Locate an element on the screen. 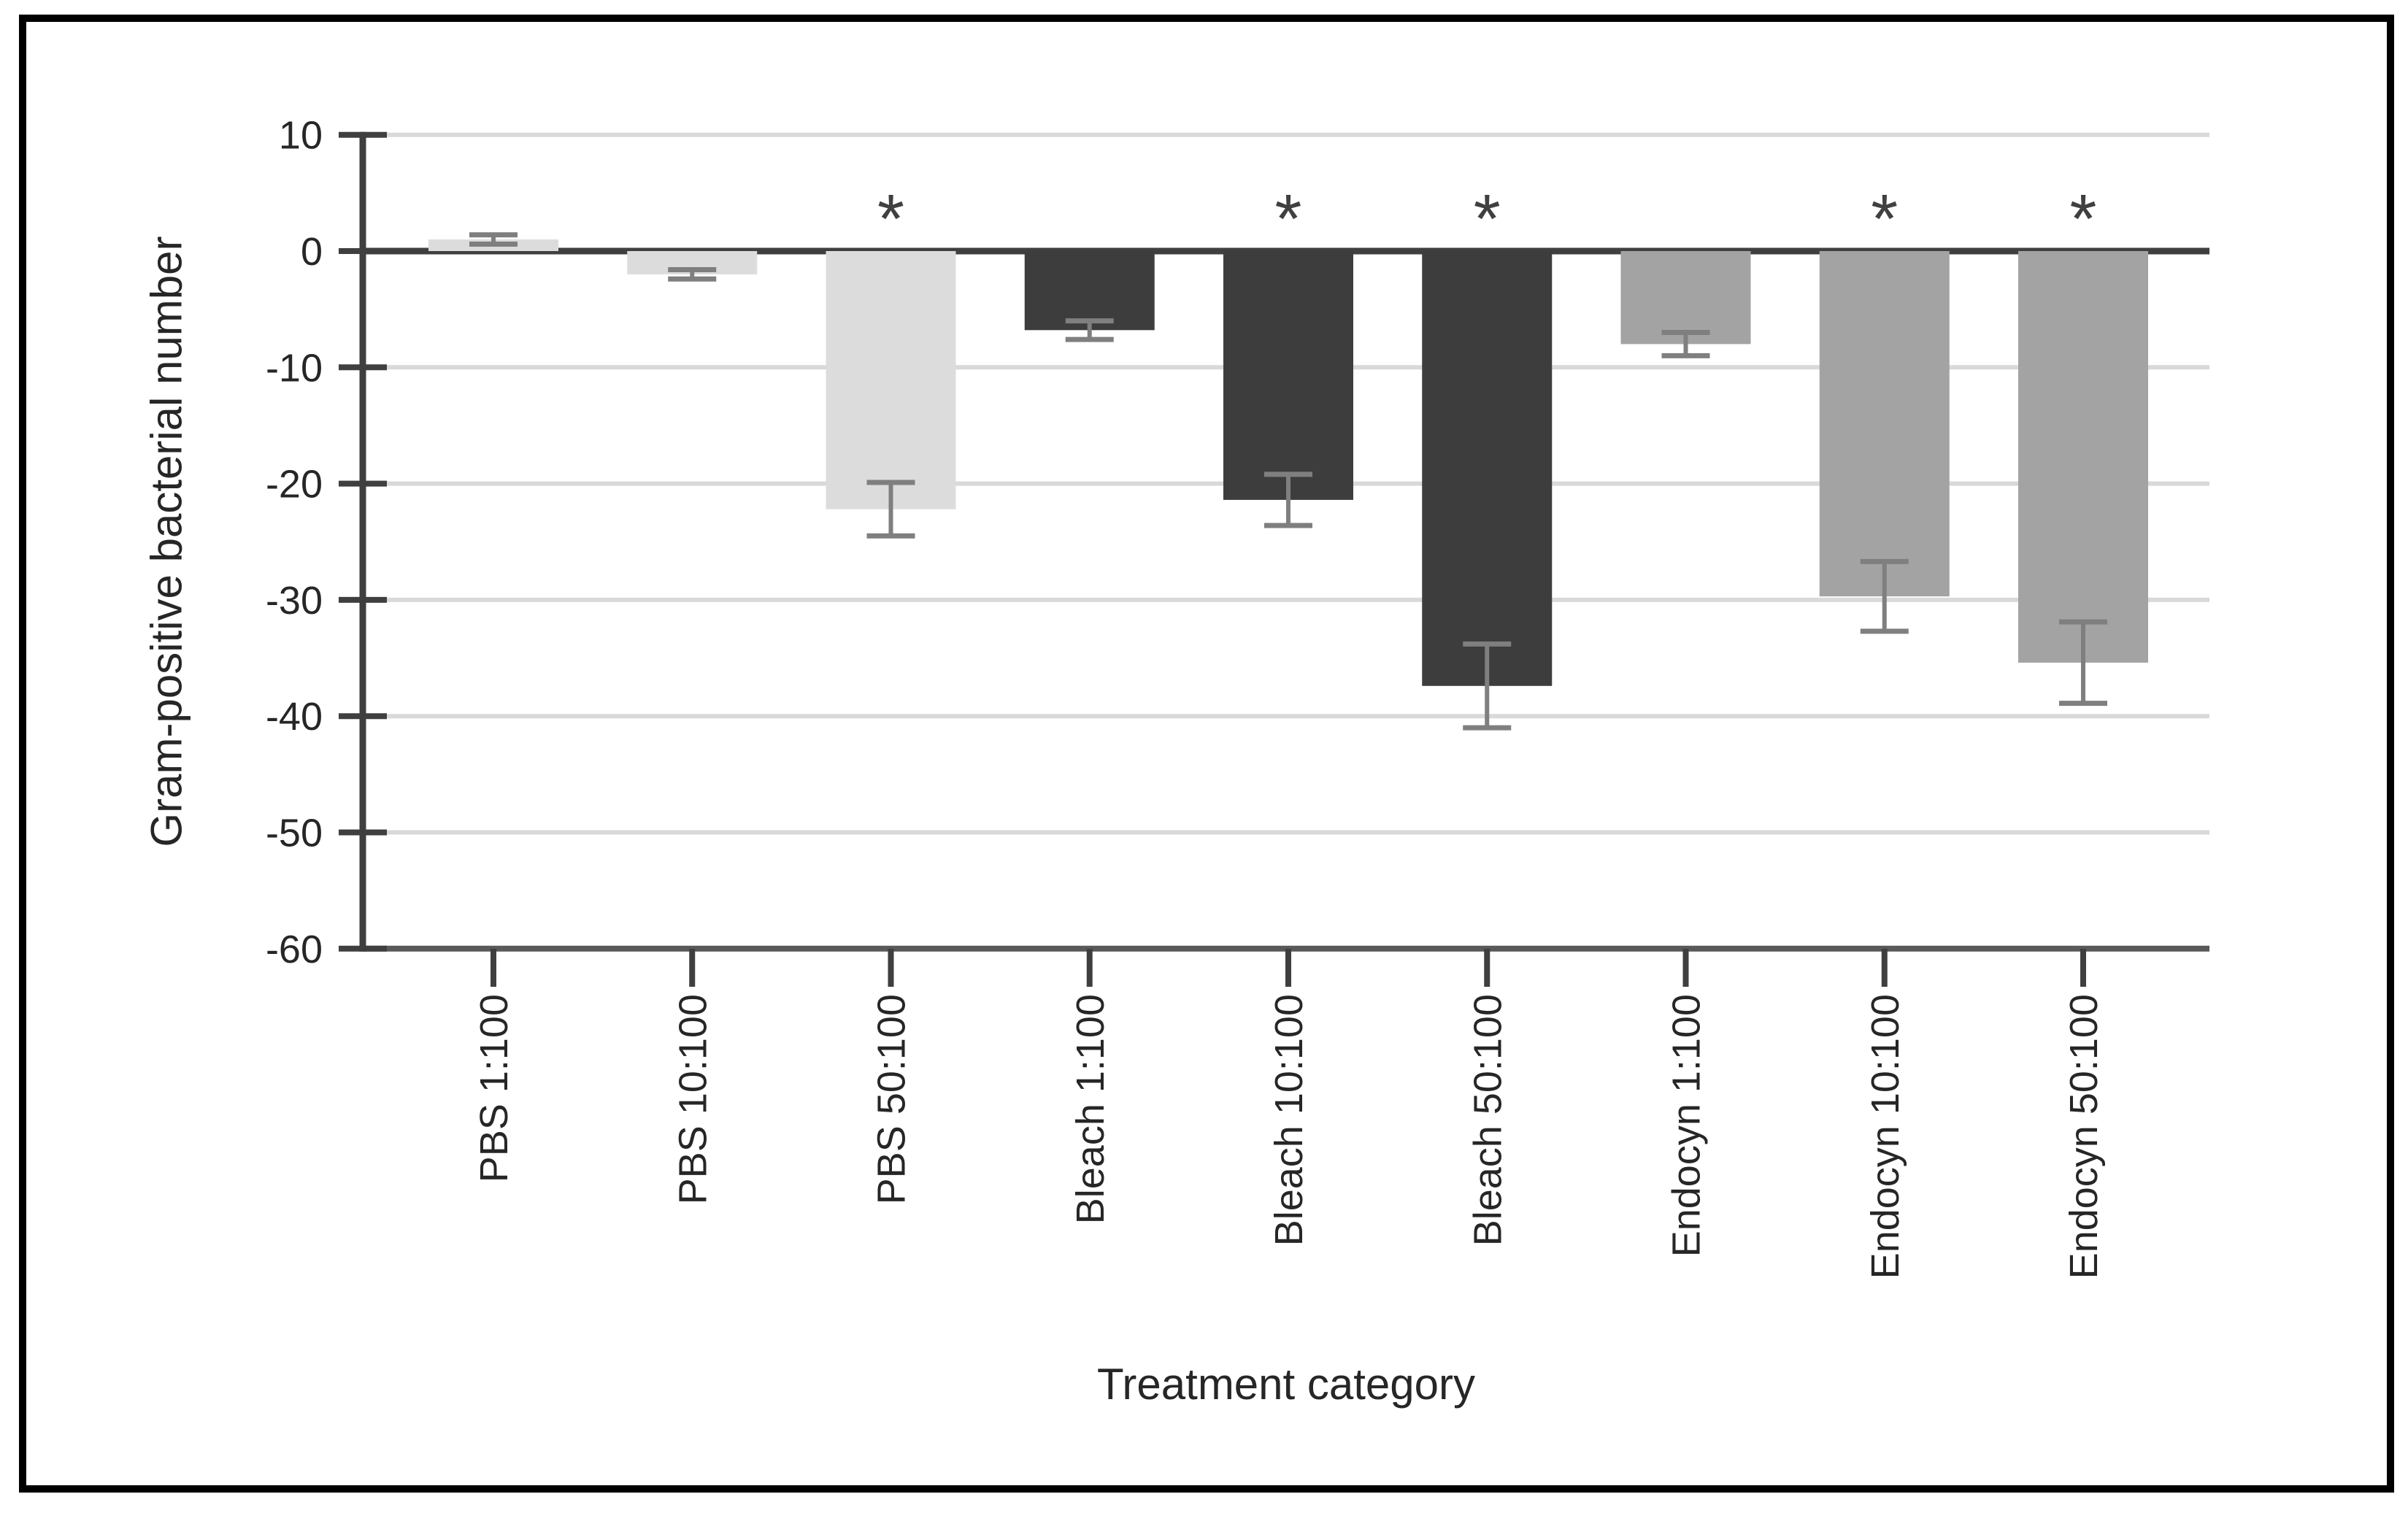 This screenshot has height=1513, width=2408. x-category-label: Bleach 10:100 is located at coordinates (1289, 1120).